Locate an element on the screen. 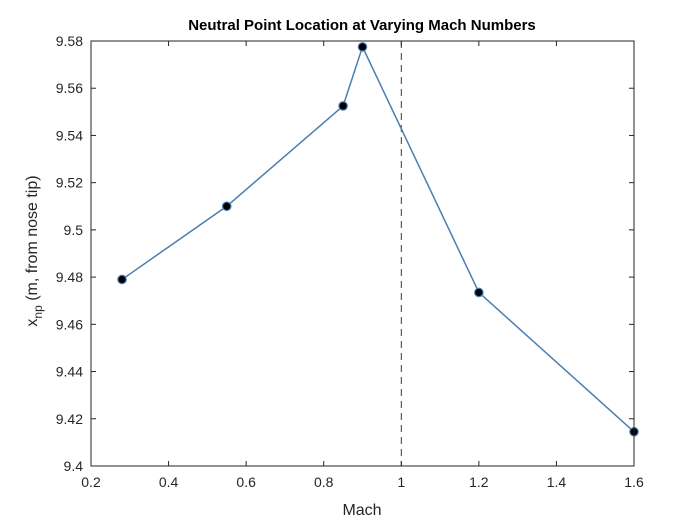 This screenshot has height=525, width=700. y-tick-label: 9.46 is located at coordinates (69, 324).